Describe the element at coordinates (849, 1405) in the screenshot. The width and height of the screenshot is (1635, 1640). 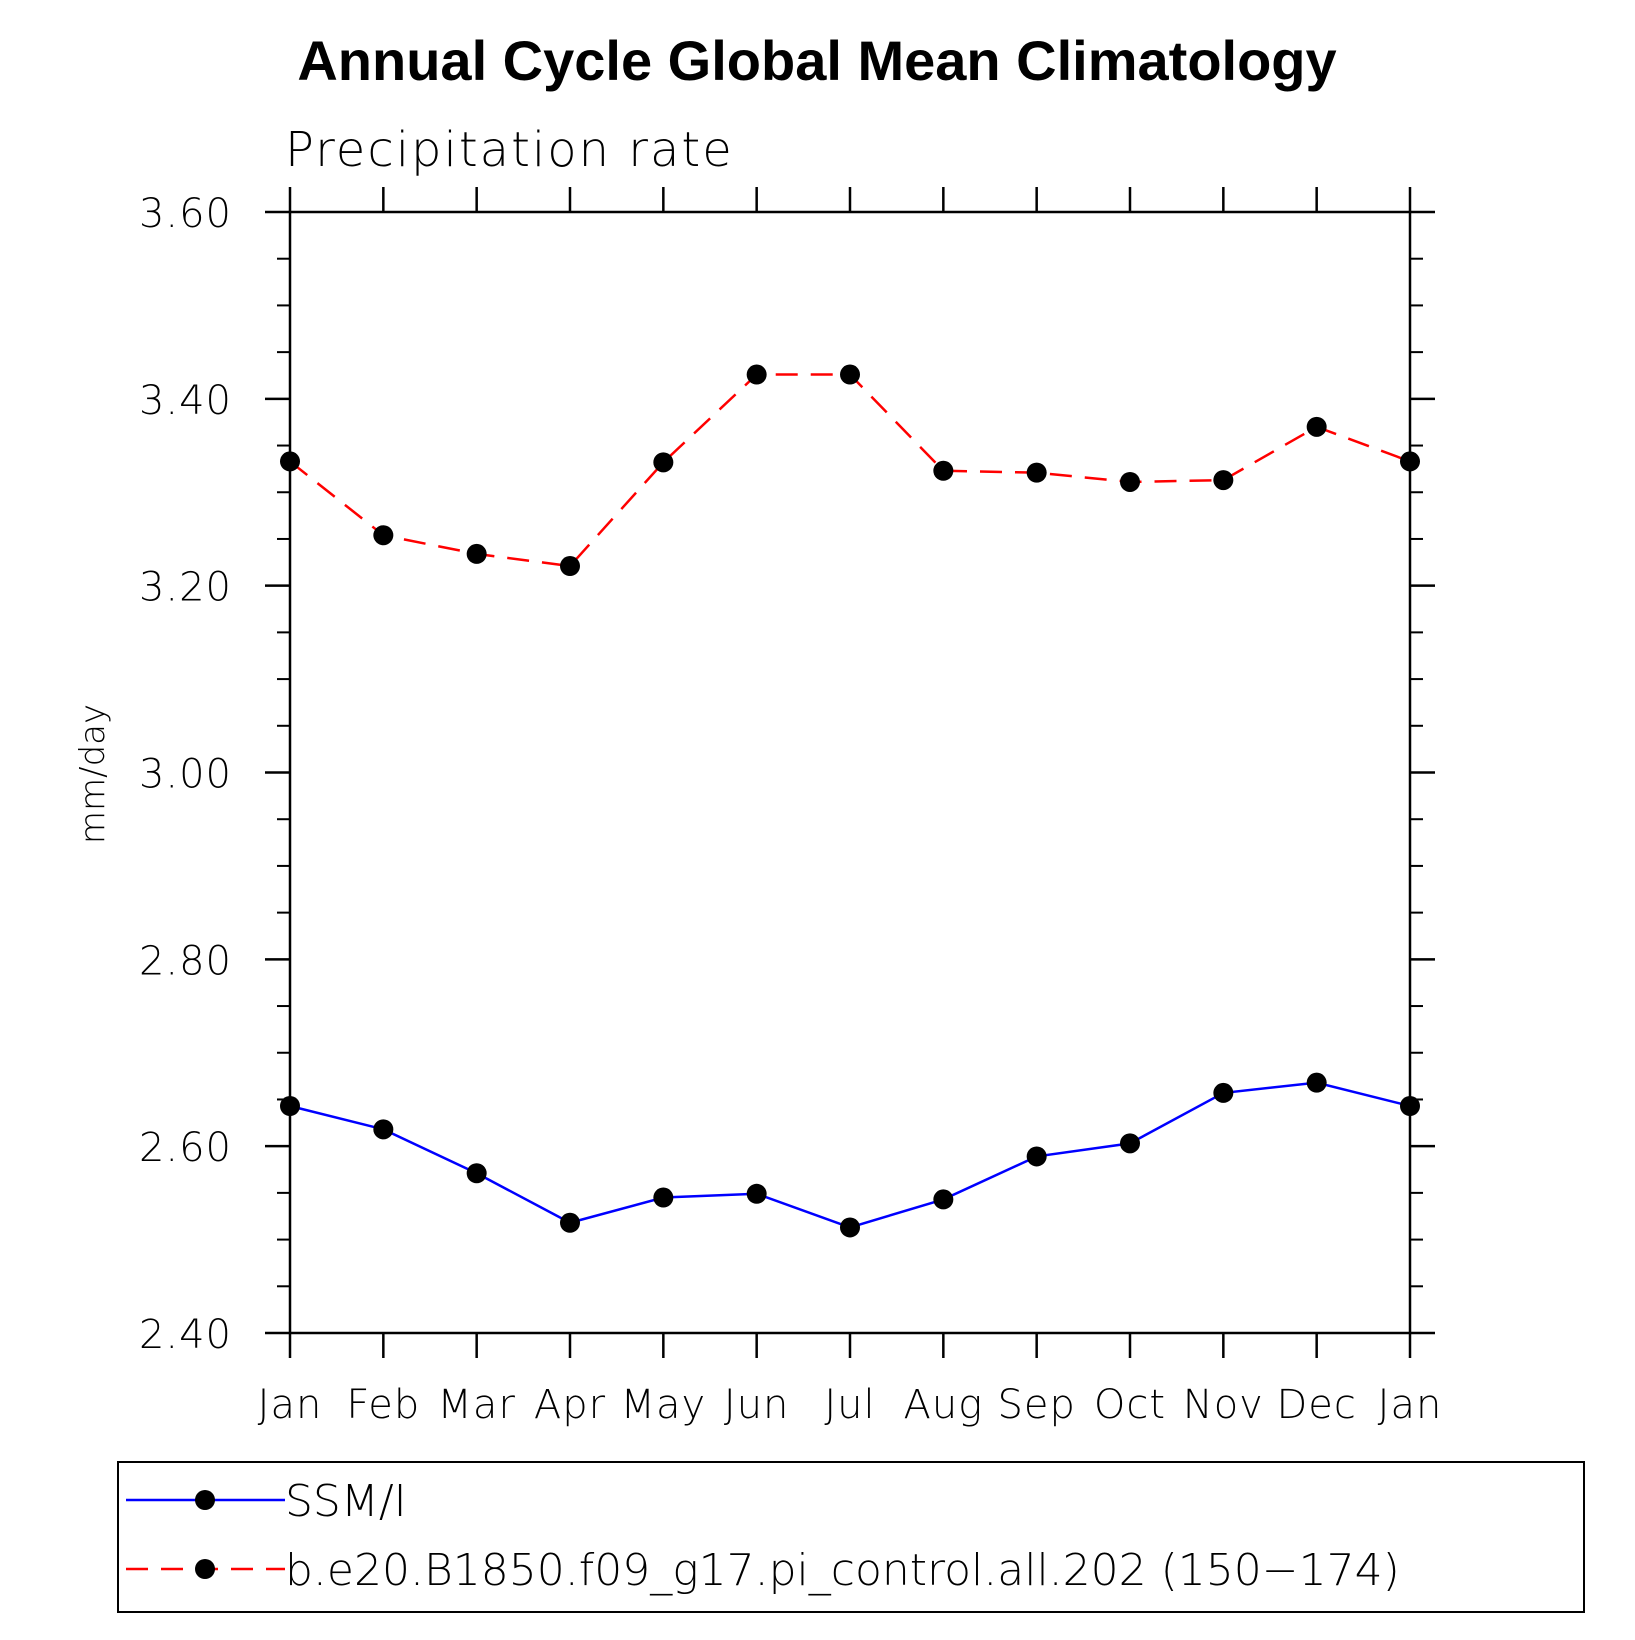
I see `x-tick-label: Jul` at that location.